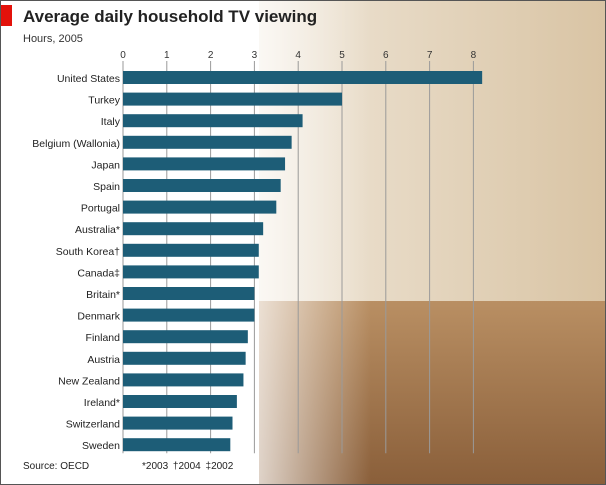 The height and width of the screenshot is (485, 606). What do you see at coordinates (167, 55) in the screenshot?
I see `x-tick-label: 1` at bounding box center [167, 55].